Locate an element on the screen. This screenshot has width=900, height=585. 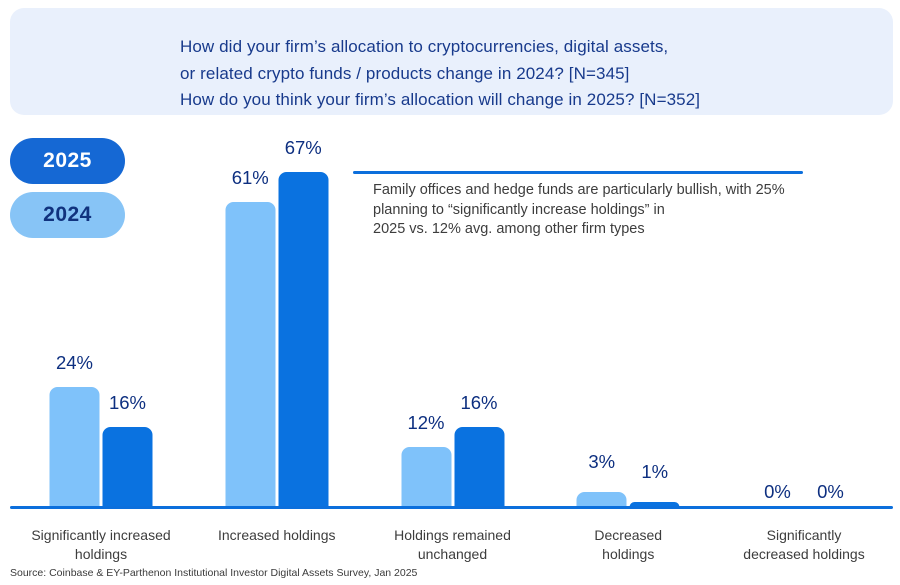
bar-group: 12% 16% is located at coordinates (452, 449).